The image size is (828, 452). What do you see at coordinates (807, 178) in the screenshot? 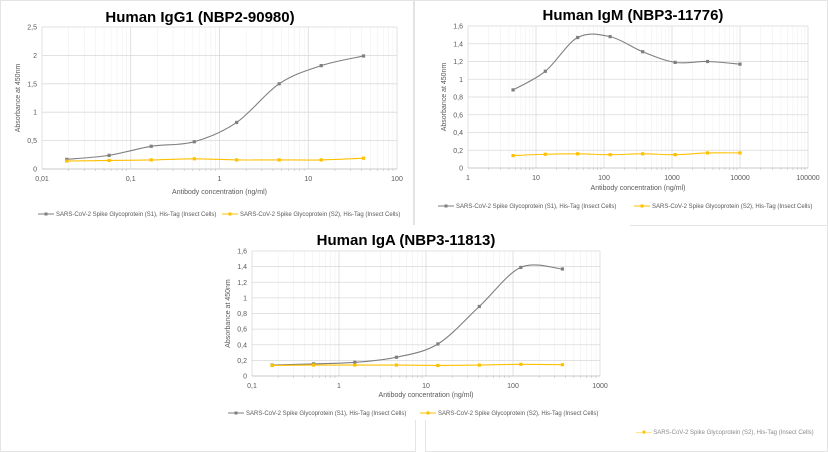
I see `x-tick-label: 100000` at bounding box center [807, 178].